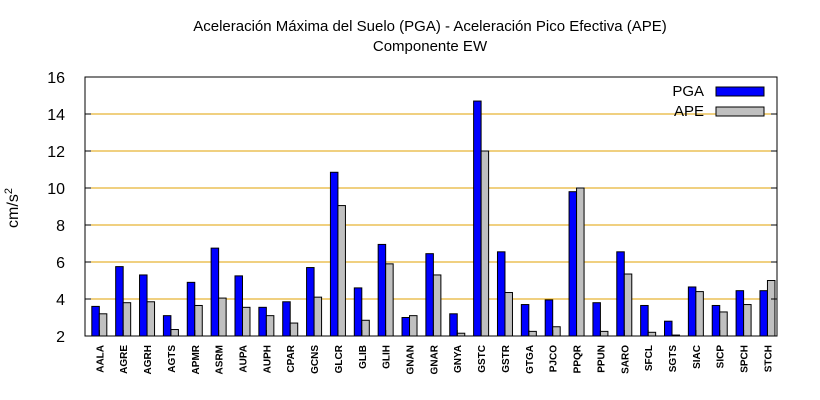 Image resolution: width=820 pixels, height=400 pixels. I want to click on x-tick-label: GLCR, so click(339, 358).